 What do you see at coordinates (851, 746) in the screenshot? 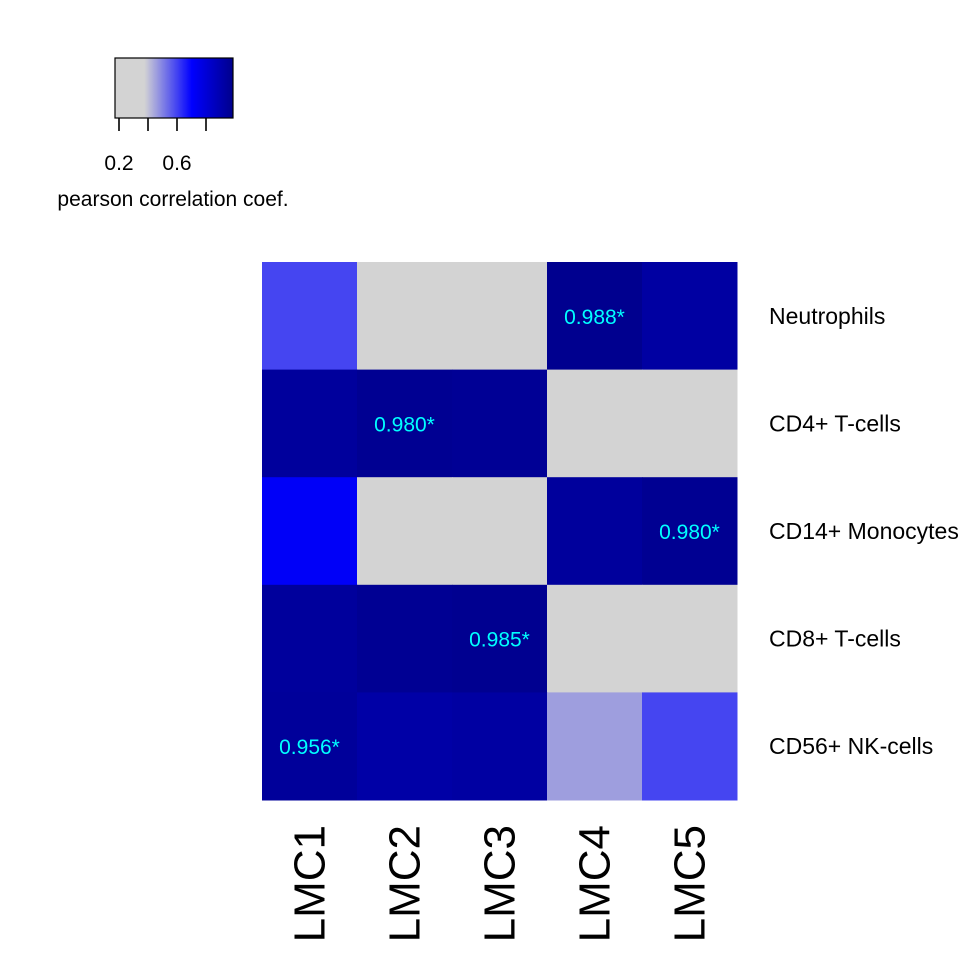
I see `row-label: CD56+ NK-cells` at bounding box center [851, 746].